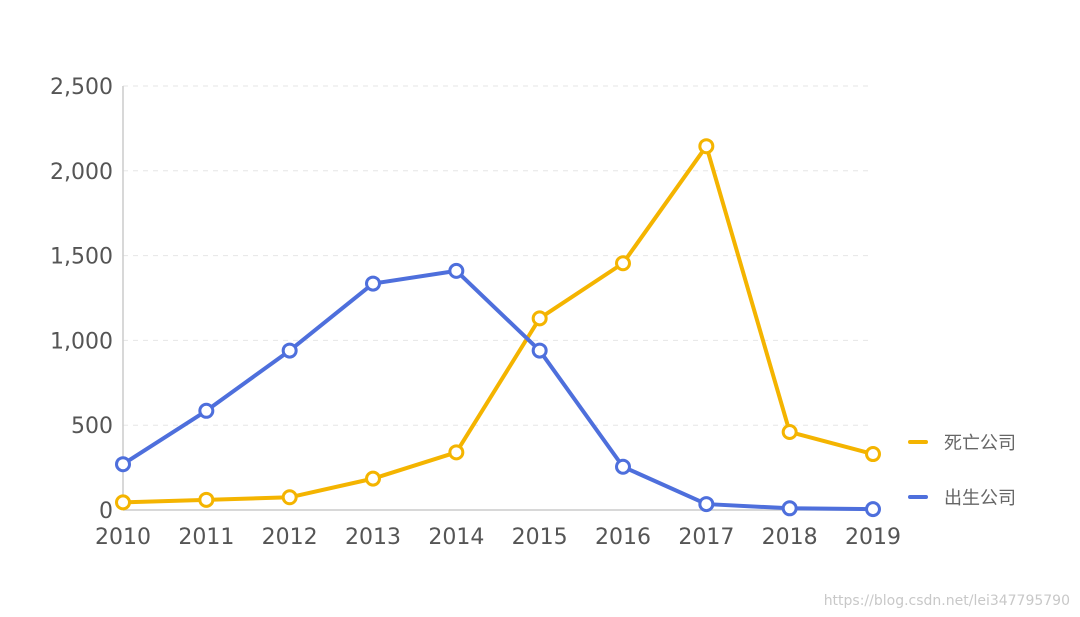  I want to click on y-tick-label: 2,500, so click(81, 87).